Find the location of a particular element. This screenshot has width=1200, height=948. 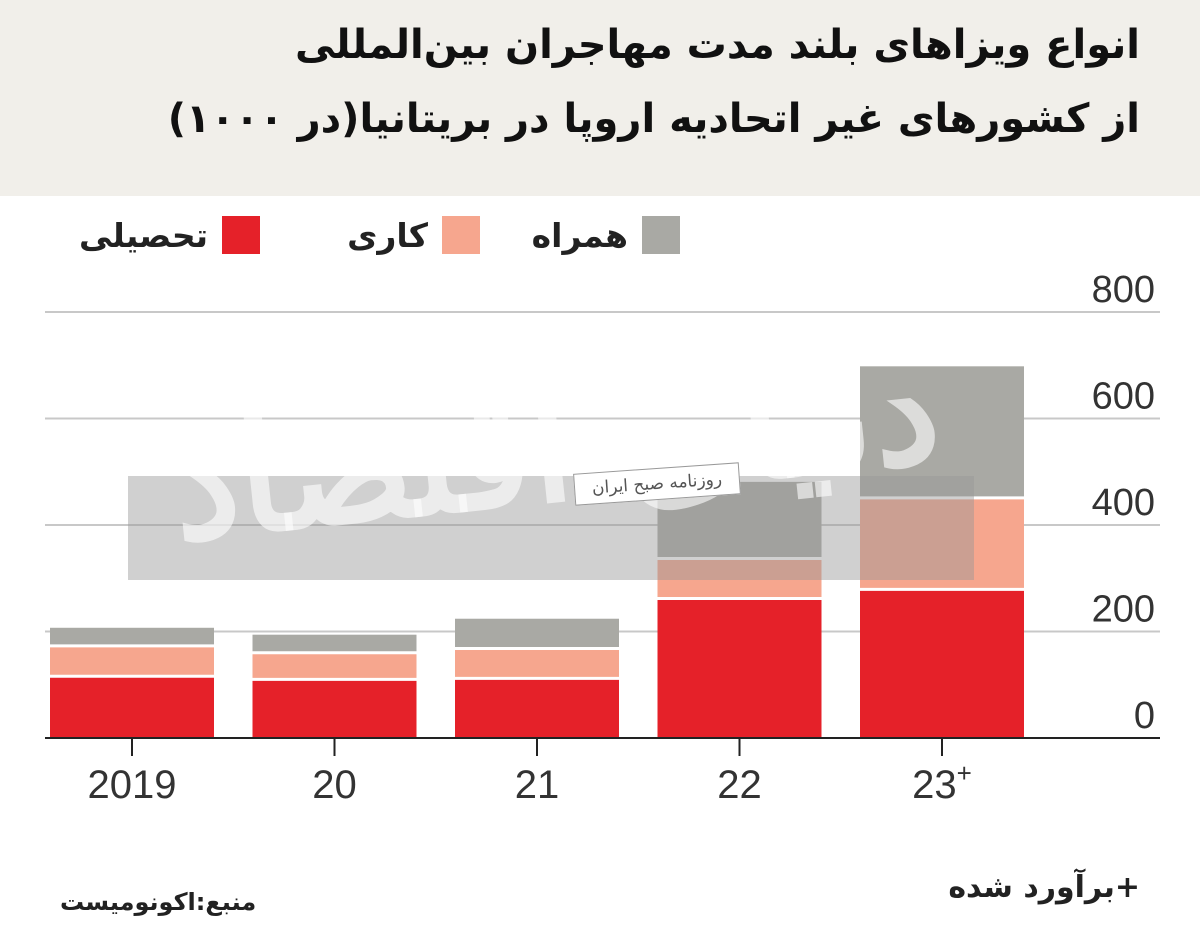

legend-label-work: کاری is located at coordinates (387, 235).